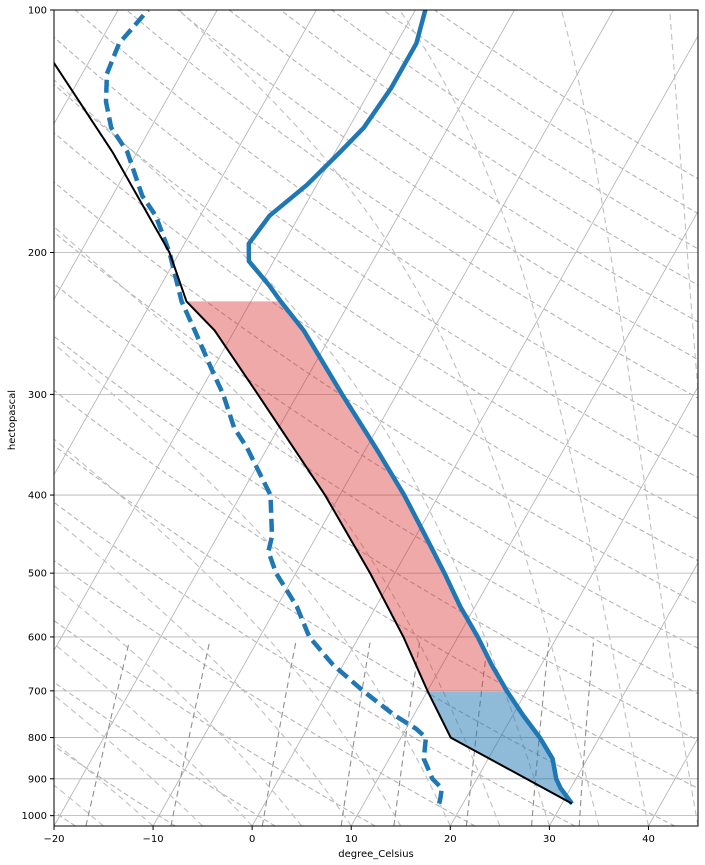 Image resolution: width=705 pixels, height=865 pixels. I want to click on x-axis-label: degree_Celsius, so click(376, 854).